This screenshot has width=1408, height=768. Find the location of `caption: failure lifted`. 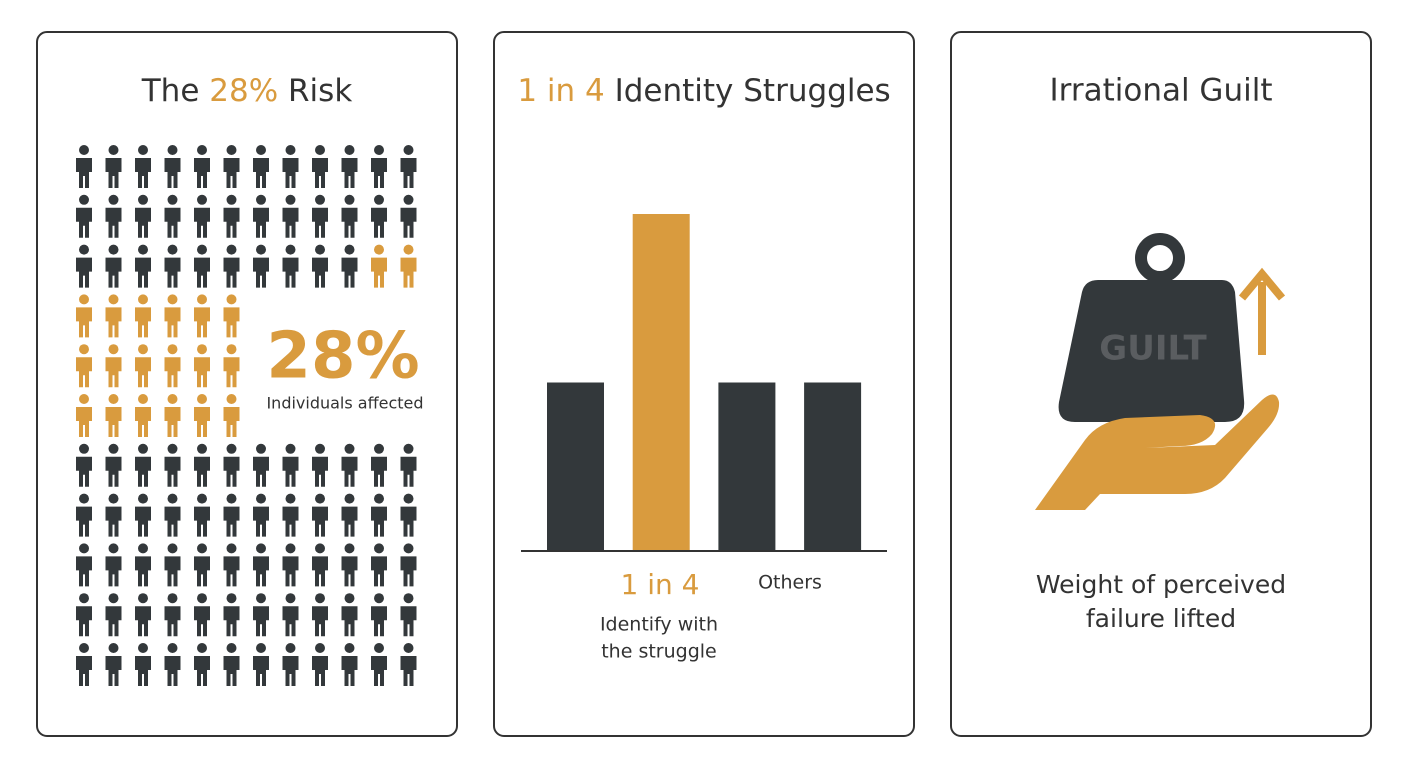

caption: failure lifted is located at coordinates (1161, 618).